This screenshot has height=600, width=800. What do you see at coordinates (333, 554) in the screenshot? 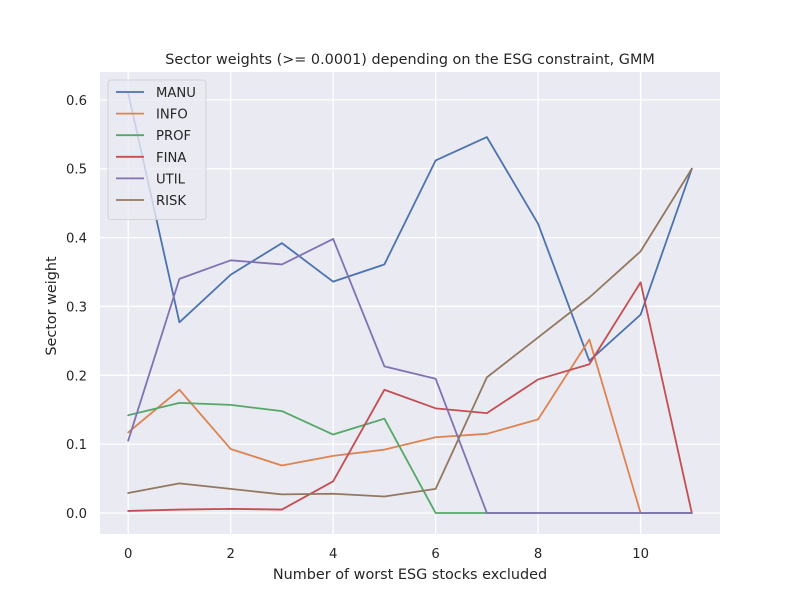
I see `x-tick-label: 4` at bounding box center [333, 554].